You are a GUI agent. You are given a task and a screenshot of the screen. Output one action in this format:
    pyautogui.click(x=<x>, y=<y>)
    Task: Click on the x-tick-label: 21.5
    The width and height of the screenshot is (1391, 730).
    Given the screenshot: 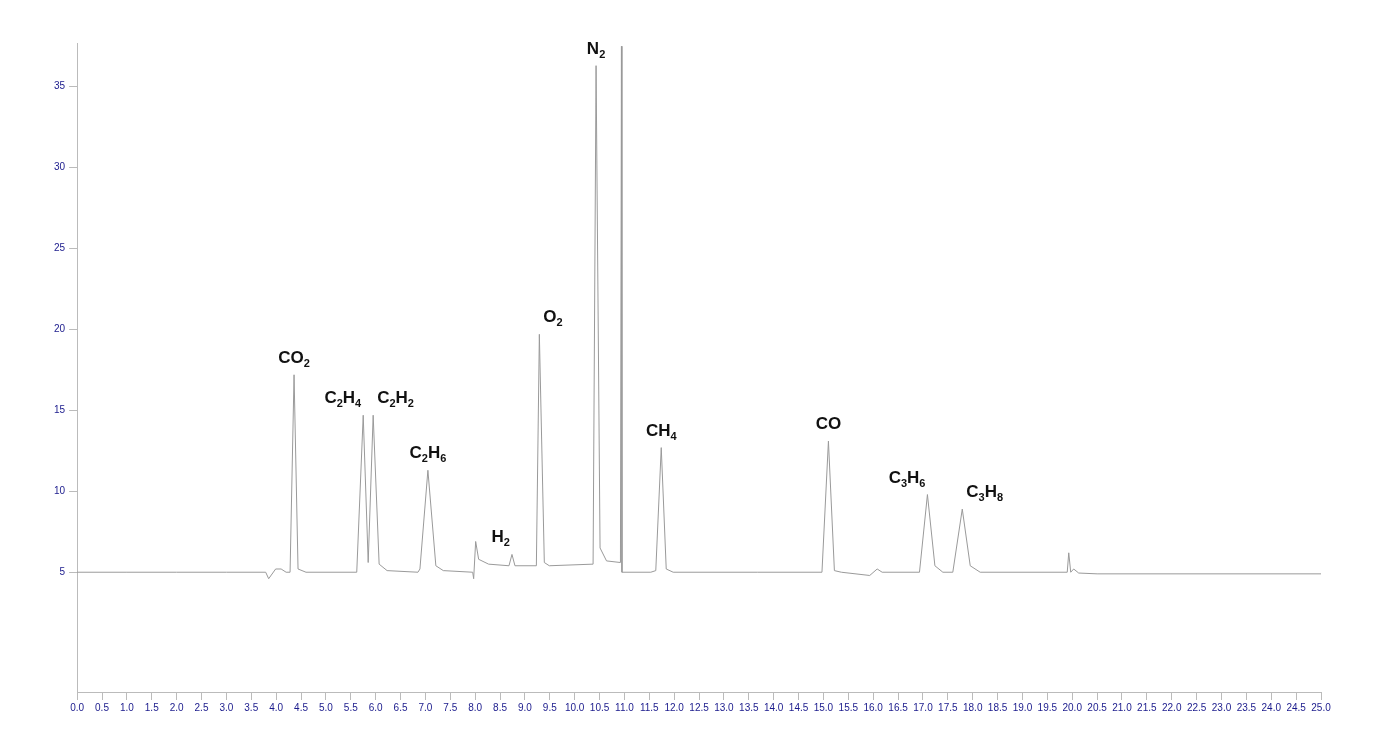 What is the action you would take?
    pyautogui.click(x=1147, y=707)
    